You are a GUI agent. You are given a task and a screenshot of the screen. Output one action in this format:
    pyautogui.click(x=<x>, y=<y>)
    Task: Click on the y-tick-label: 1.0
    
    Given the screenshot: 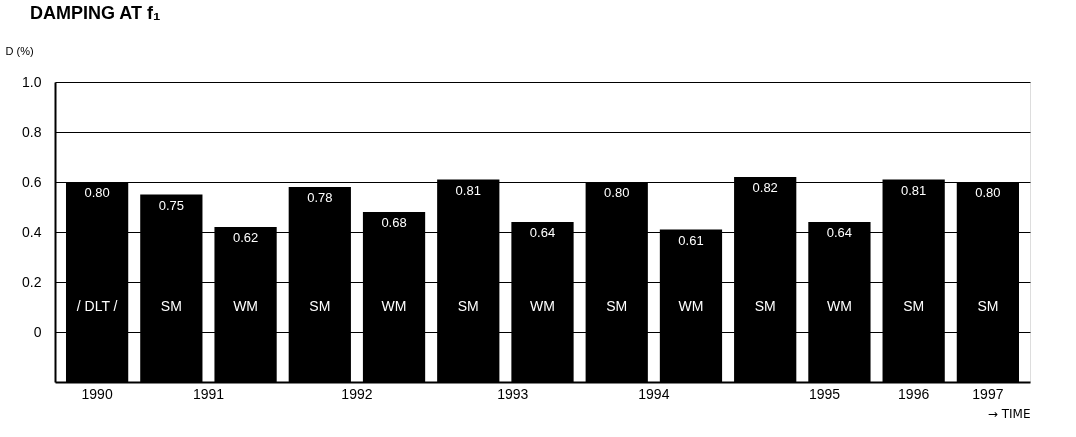 What is the action you would take?
    pyautogui.click(x=32, y=81)
    